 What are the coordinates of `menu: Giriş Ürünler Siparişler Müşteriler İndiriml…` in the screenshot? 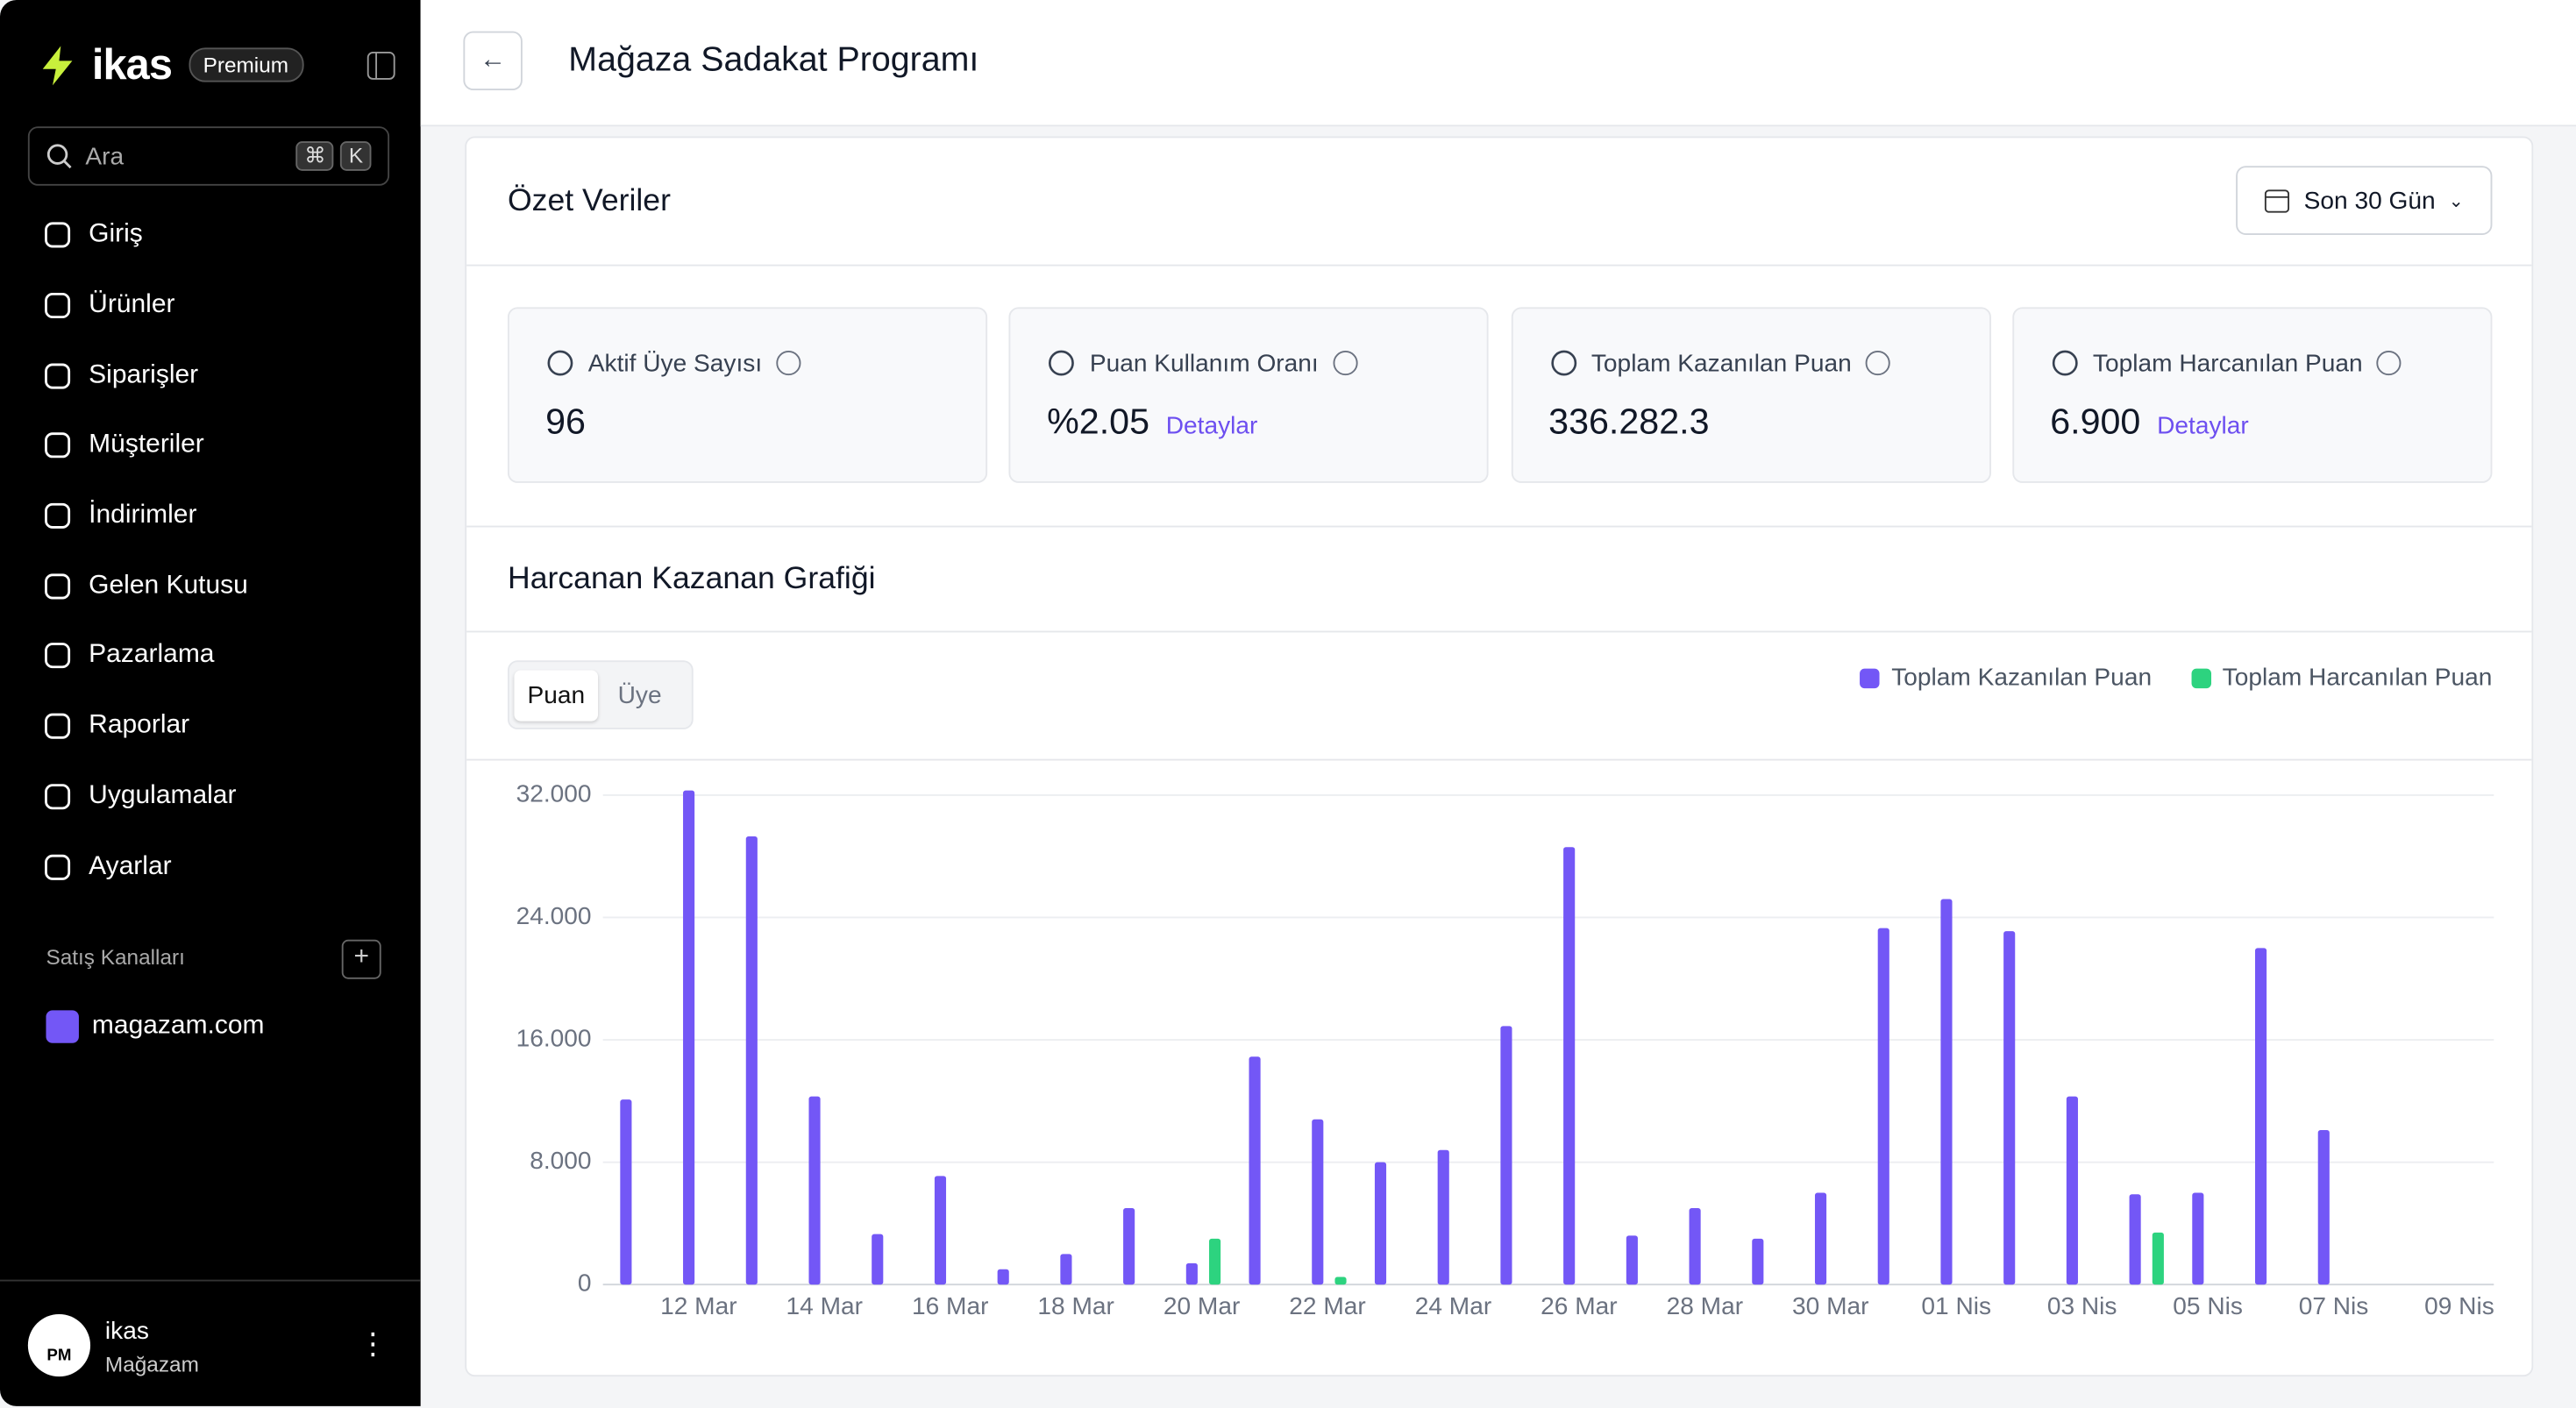 It's located at (145, 551).